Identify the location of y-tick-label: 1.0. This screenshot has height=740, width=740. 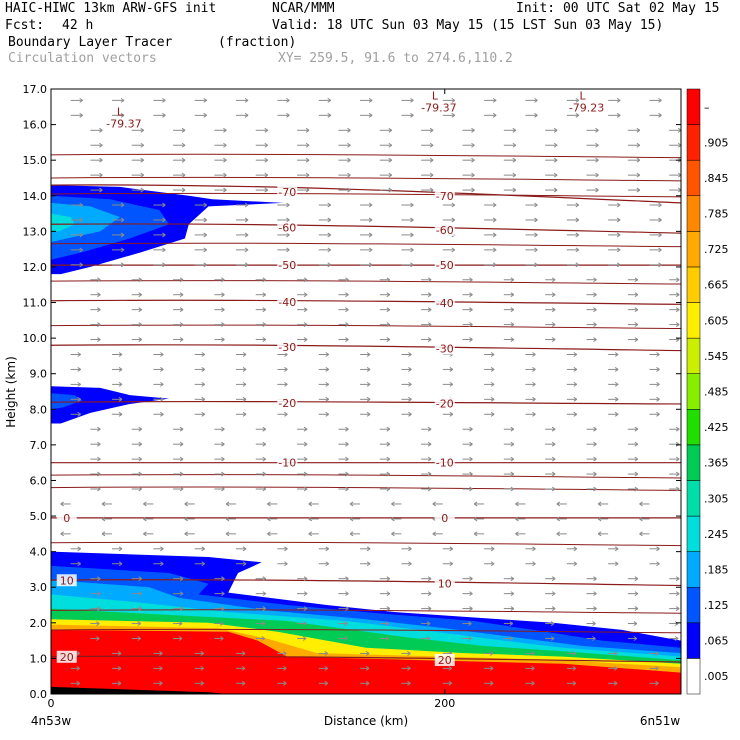
(39, 658).